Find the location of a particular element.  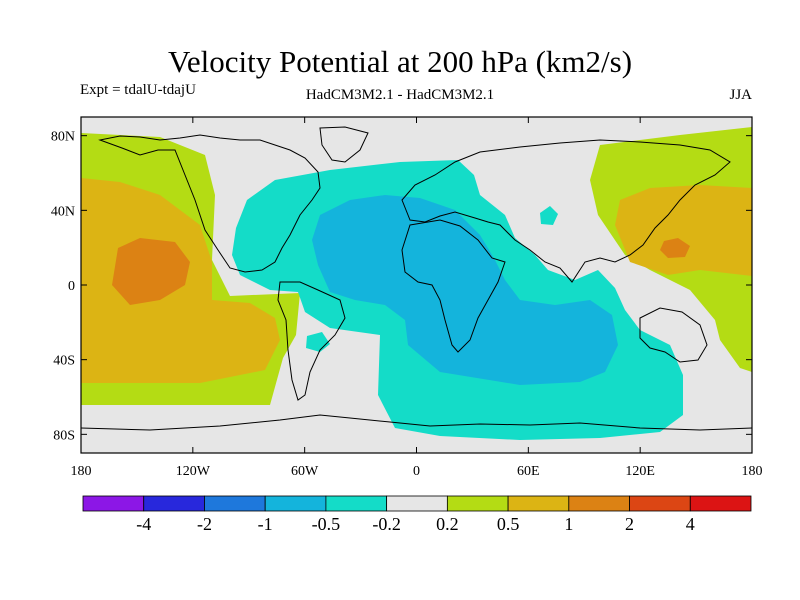

colorbar-label: -1 is located at coordinates (265, 524).